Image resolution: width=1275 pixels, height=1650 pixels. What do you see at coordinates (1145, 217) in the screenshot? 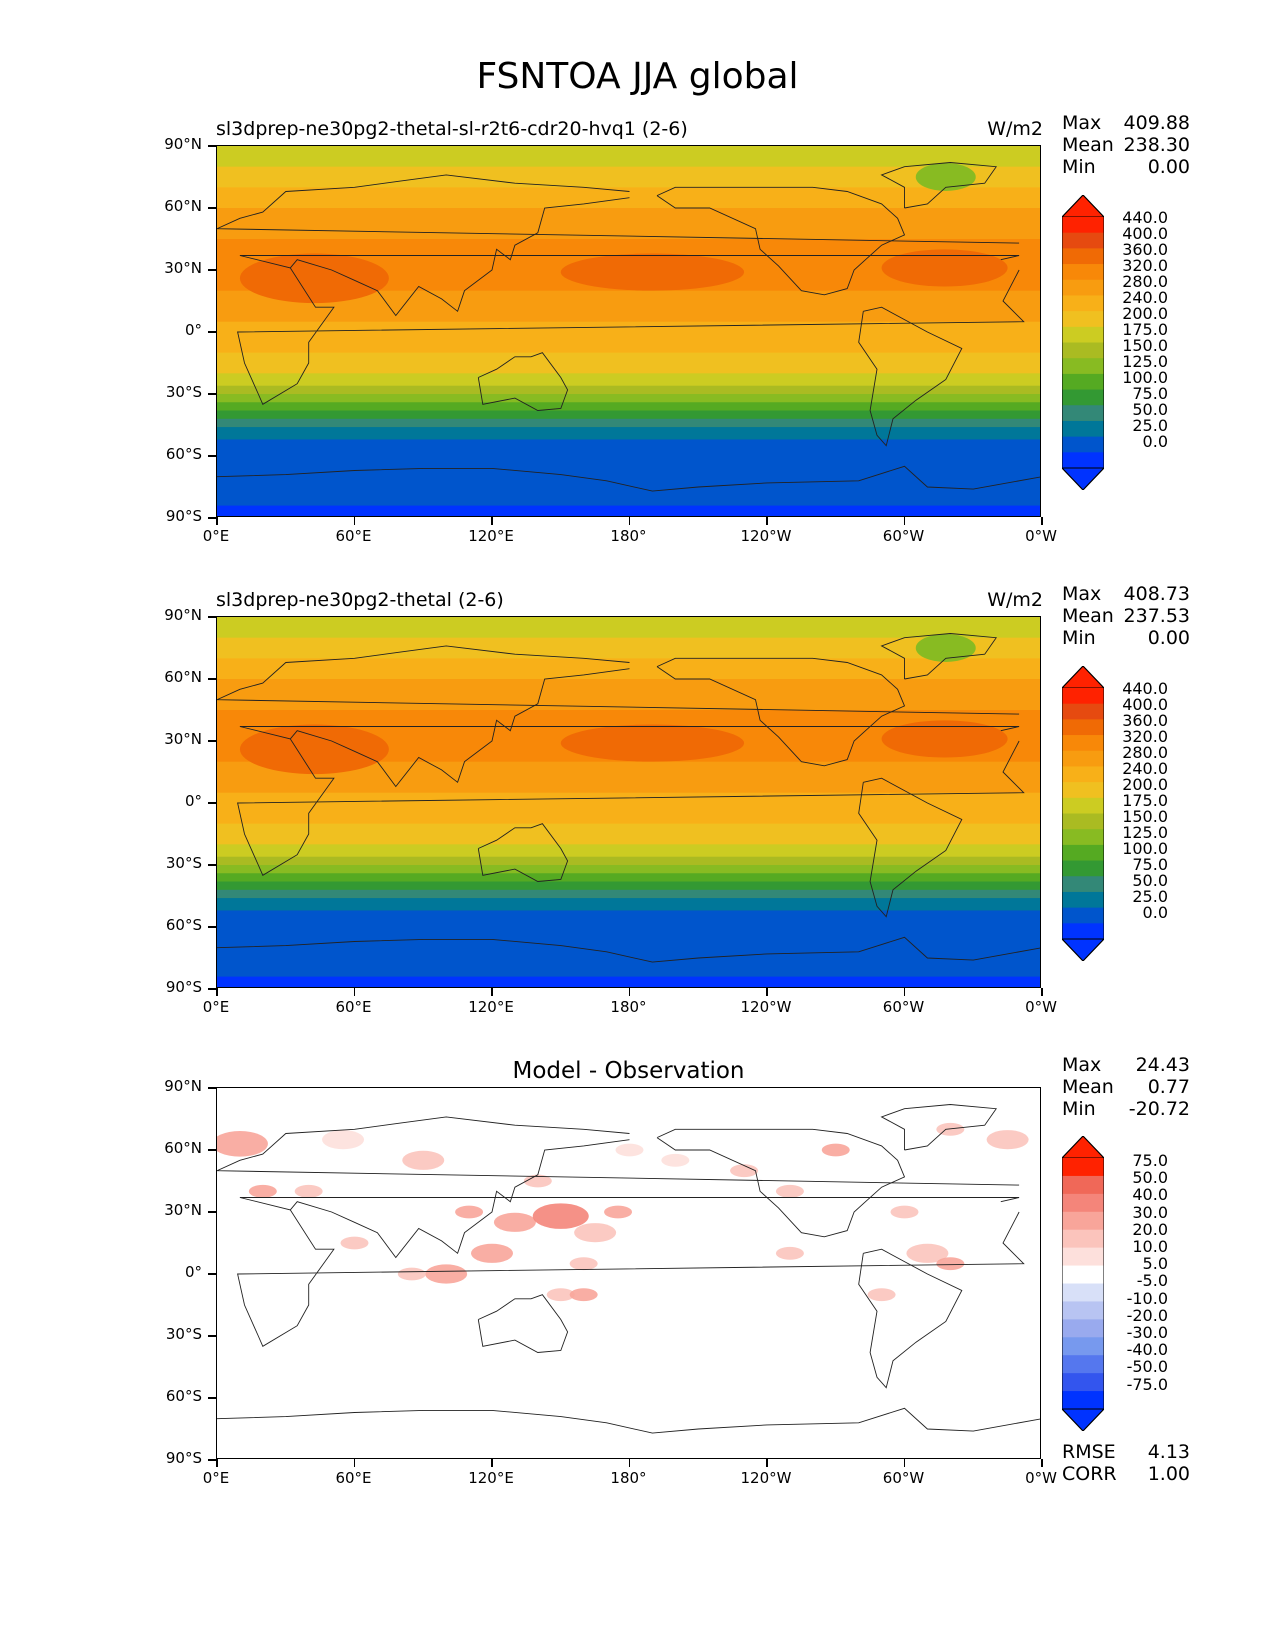
I see `colorbar-tick-label: 440.0` at bounding box center [1145, 217].